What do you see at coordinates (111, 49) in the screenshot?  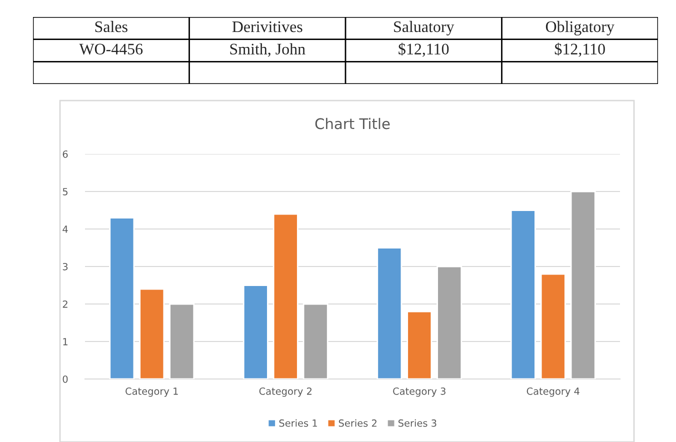 I see `text: WO-4456` at bounding box center [111, 49].